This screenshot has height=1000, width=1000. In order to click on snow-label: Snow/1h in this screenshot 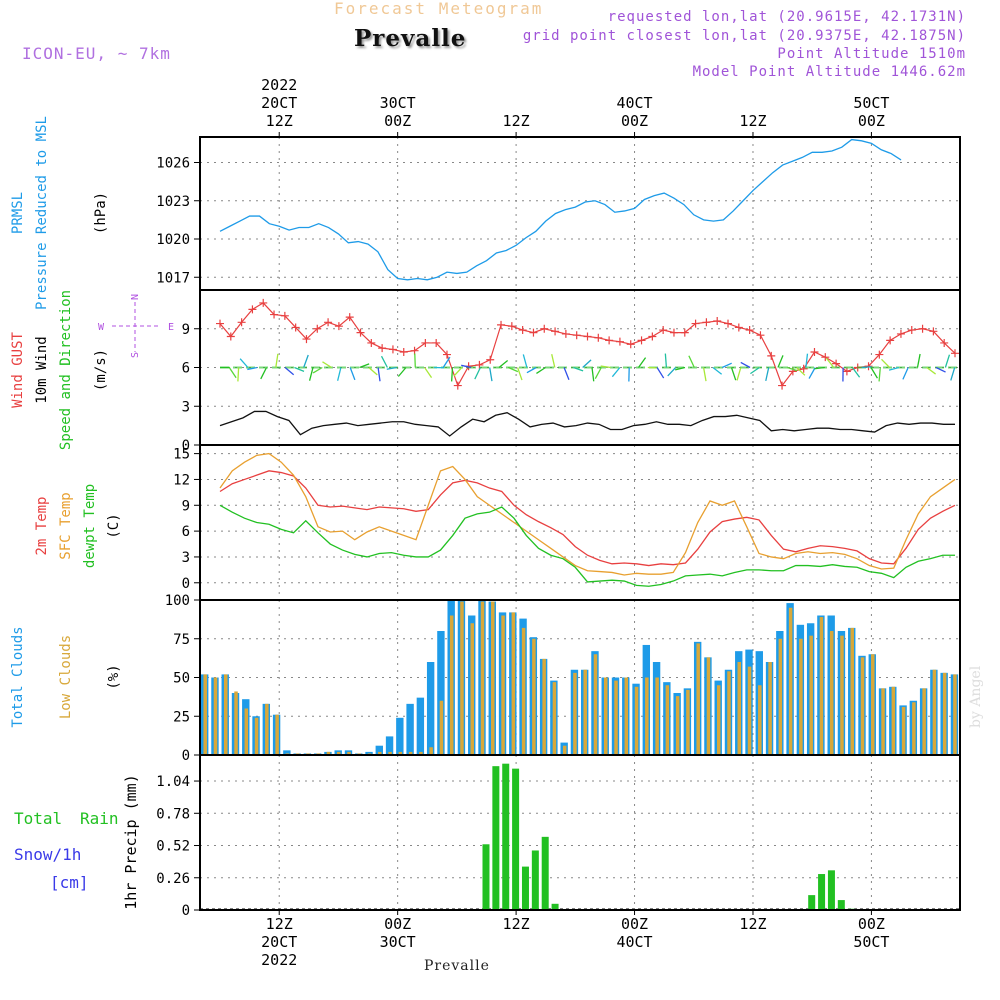, I will do `click(47, 854)`.